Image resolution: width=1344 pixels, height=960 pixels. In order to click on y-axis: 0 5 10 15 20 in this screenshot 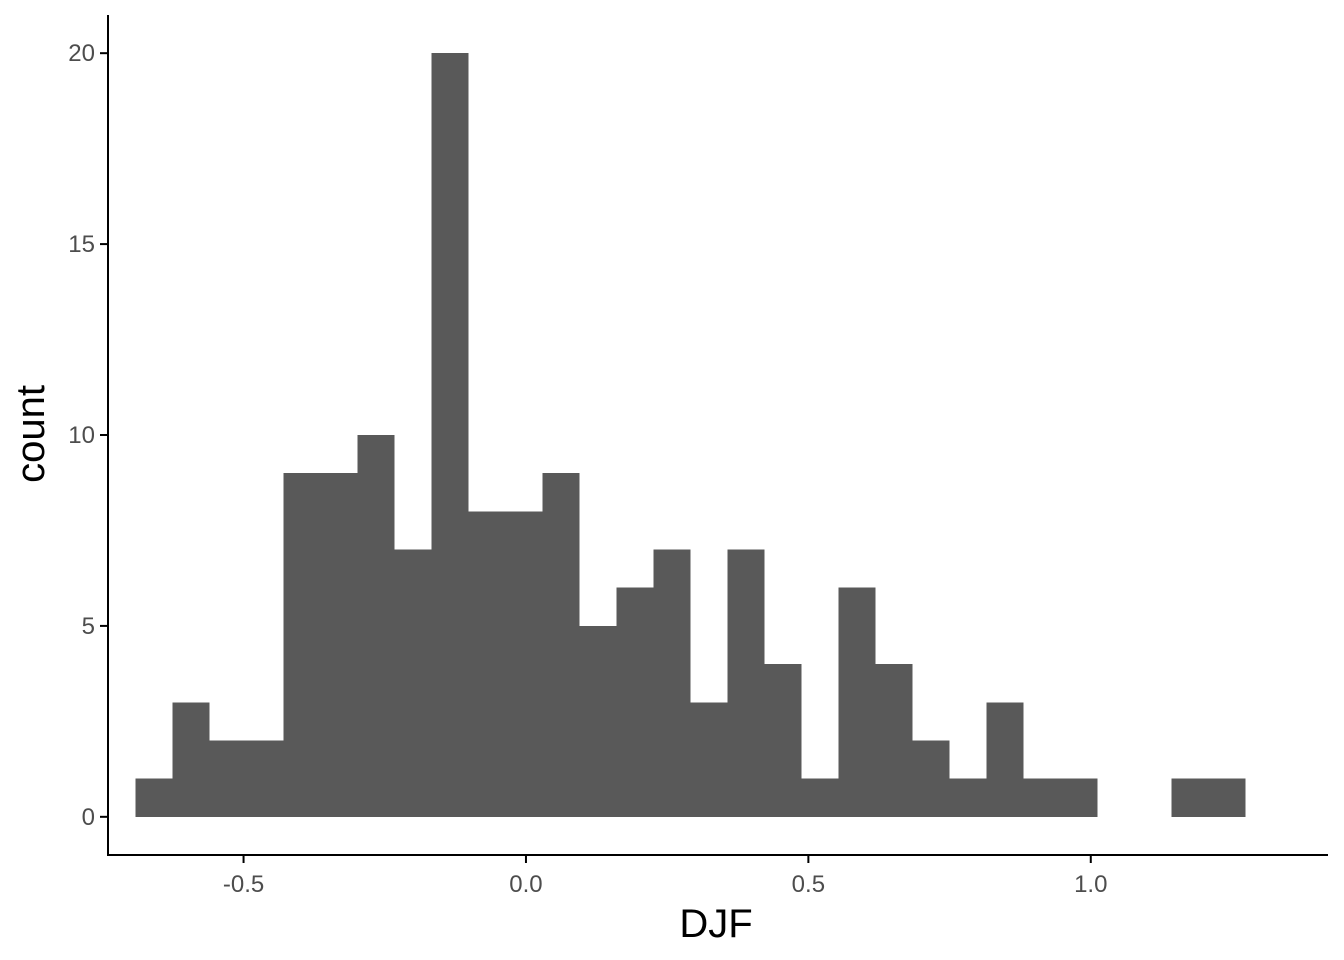, I will do `click(88, 435)`.